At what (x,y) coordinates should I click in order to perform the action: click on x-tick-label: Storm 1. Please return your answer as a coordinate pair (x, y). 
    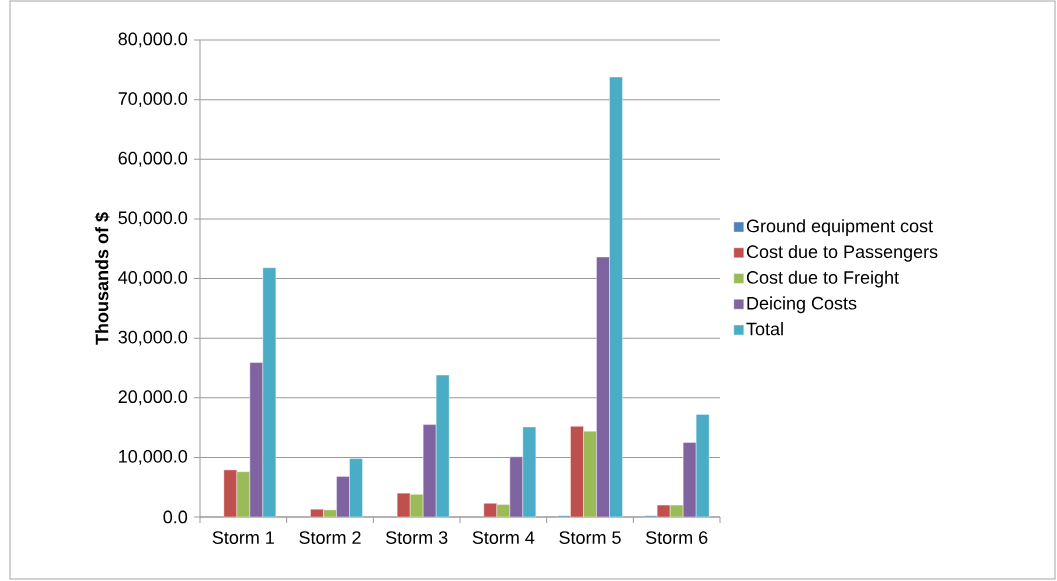
    Looking at the image, I should click on (243, 537).